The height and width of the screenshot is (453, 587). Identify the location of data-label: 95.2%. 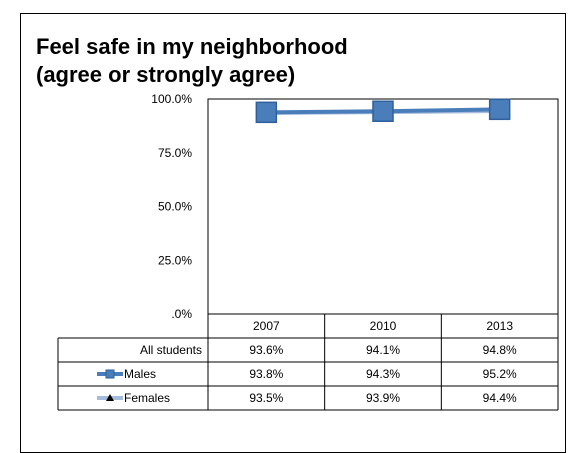
(500, 374).